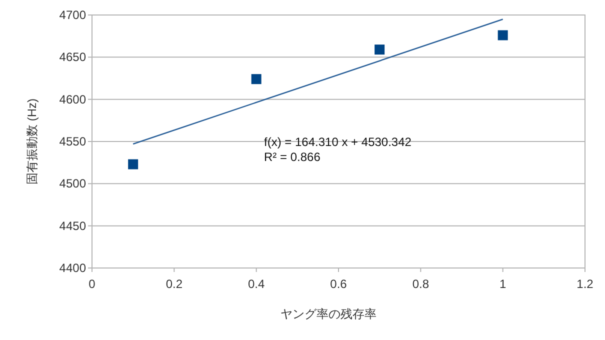  I want to click on x-tick-label: 0.6, so click(339, 284).